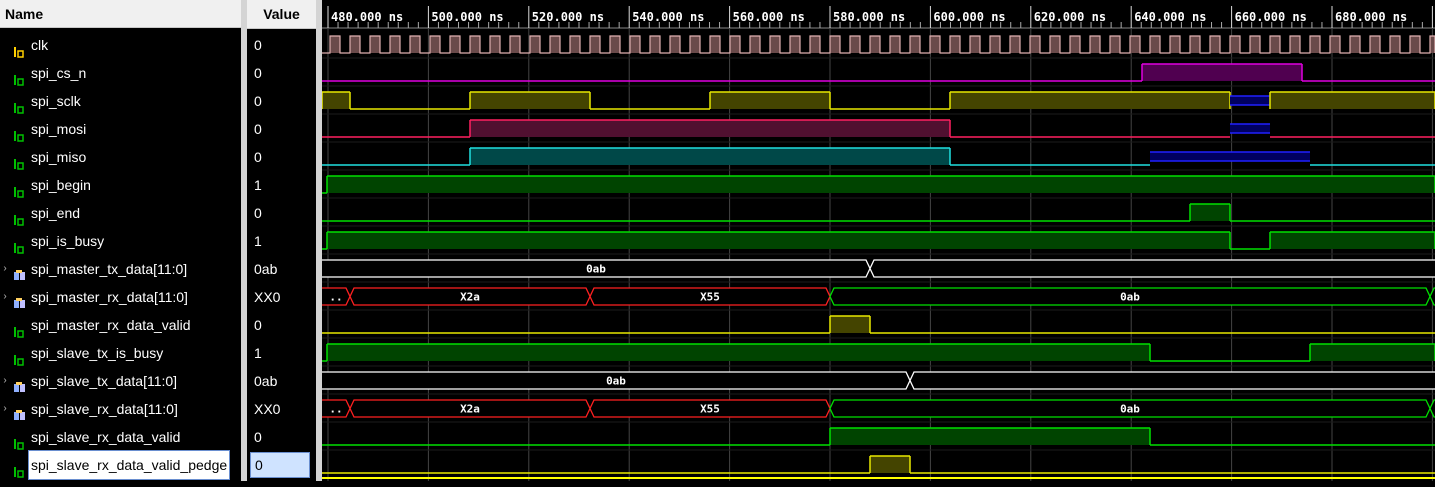 The height and width of the screenshot is (487, 1435). What do you see at coordinates (19, 299) in the screenshot?
I see `bus-icon` at bounding box center [19, 299].